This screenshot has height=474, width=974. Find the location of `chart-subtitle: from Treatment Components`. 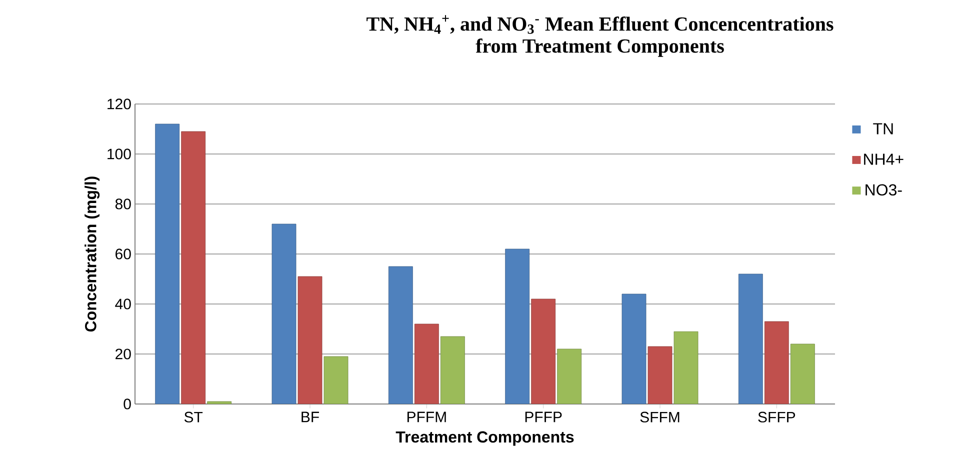

chart-subtitle: from Treatment Components is located at coordinates (600, 47).